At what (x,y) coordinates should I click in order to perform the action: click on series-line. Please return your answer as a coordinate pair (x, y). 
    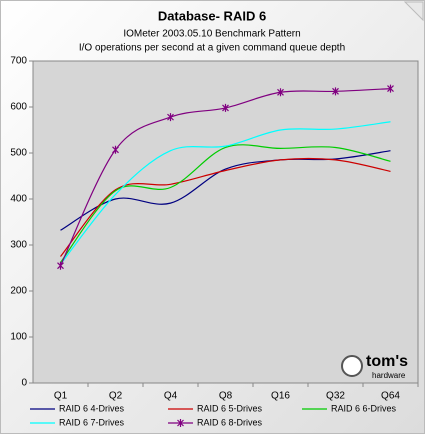
    Looking at the image, I should click on (225, 190).